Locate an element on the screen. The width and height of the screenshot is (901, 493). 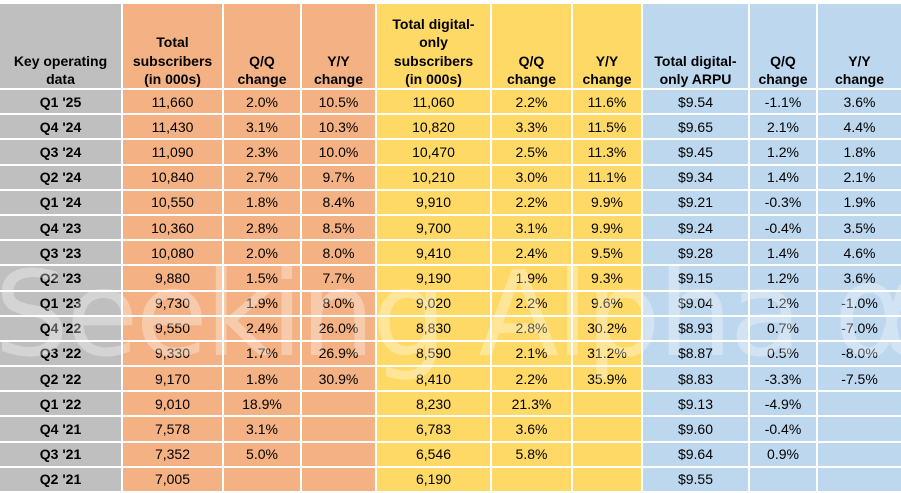
row-label: Q3 '24 is located at coordinates (61, 153).